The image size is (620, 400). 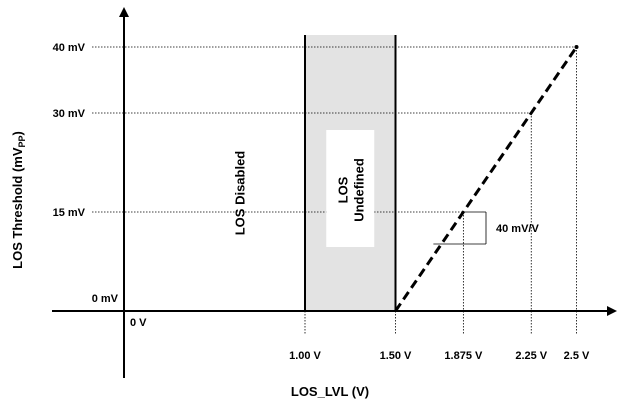 I want to click on los-undefined-label-line-1: Undefined, so click(x=358, y=190).